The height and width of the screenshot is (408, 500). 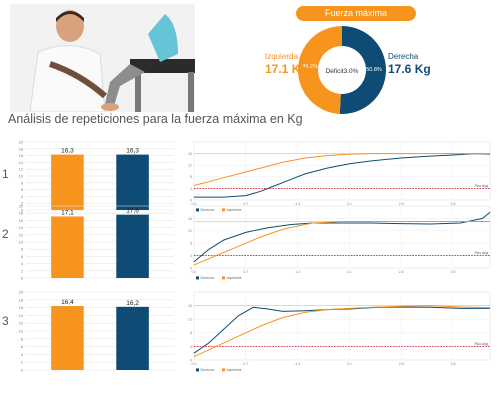 I want to click on row-number-1: 1, so click(x=5, y=174).